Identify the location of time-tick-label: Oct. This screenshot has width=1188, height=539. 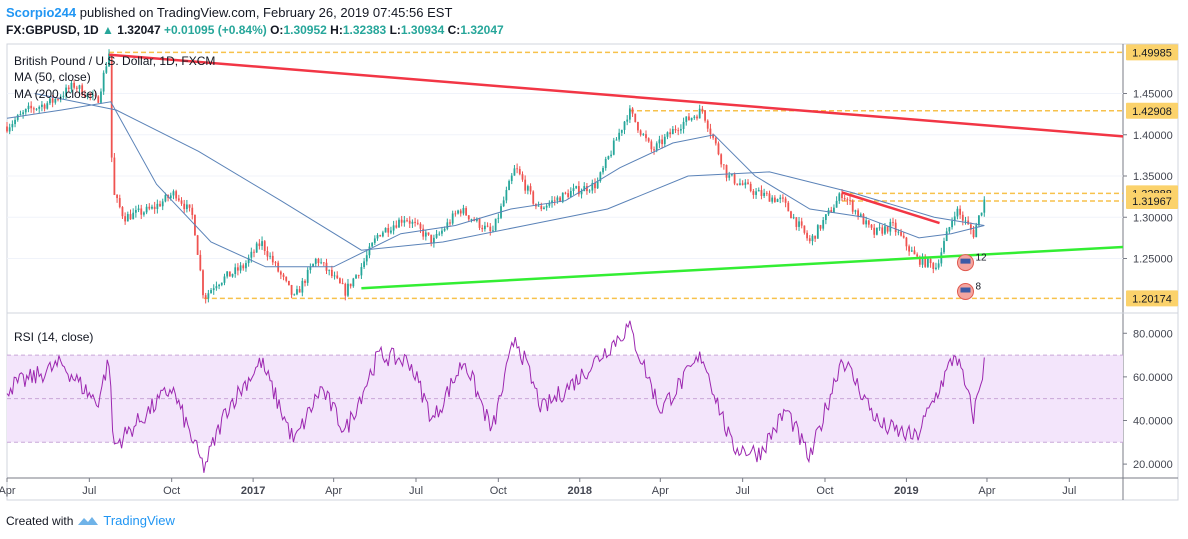
(171, 491).